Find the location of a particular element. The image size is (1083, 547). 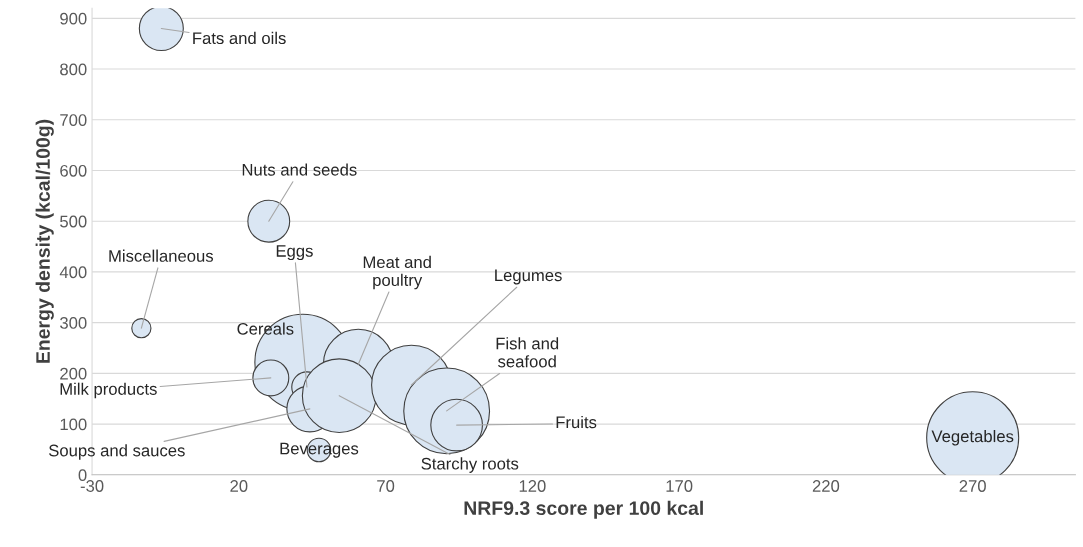

annotation: Legumes is located at coordinates (528, 277).